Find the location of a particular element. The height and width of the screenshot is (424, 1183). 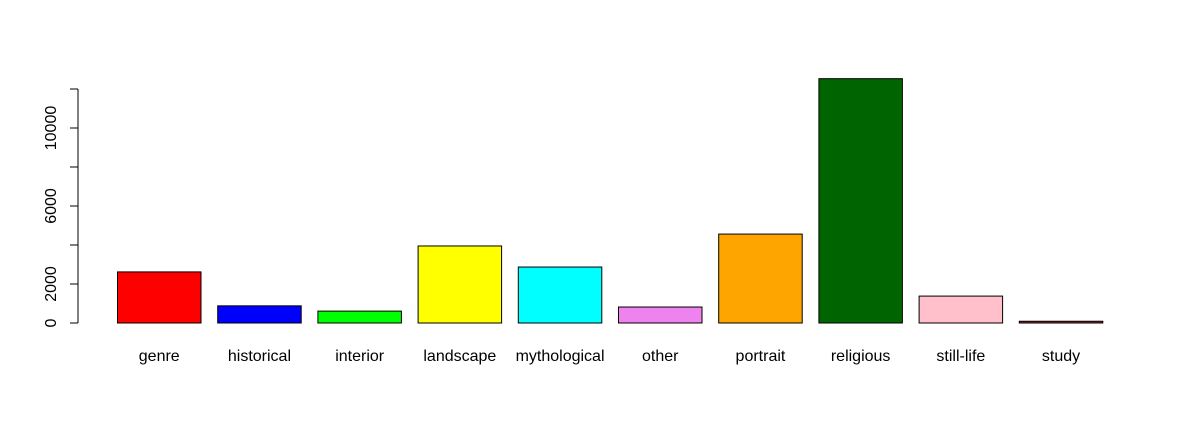

bar-landscape is located at coordinates (460, 284).